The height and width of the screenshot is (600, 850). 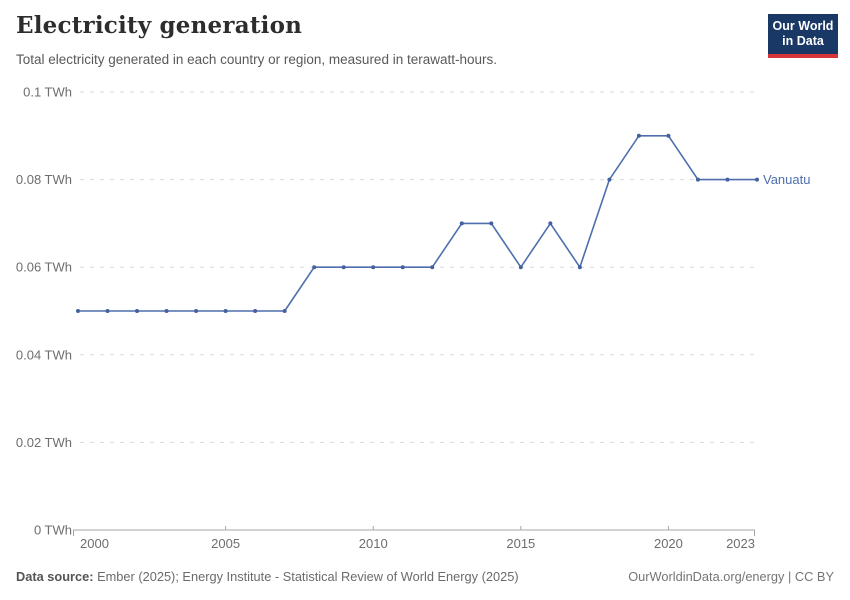 I want to click on y-axis-tick-label: 0 TWh, so click(x=53, y=530).